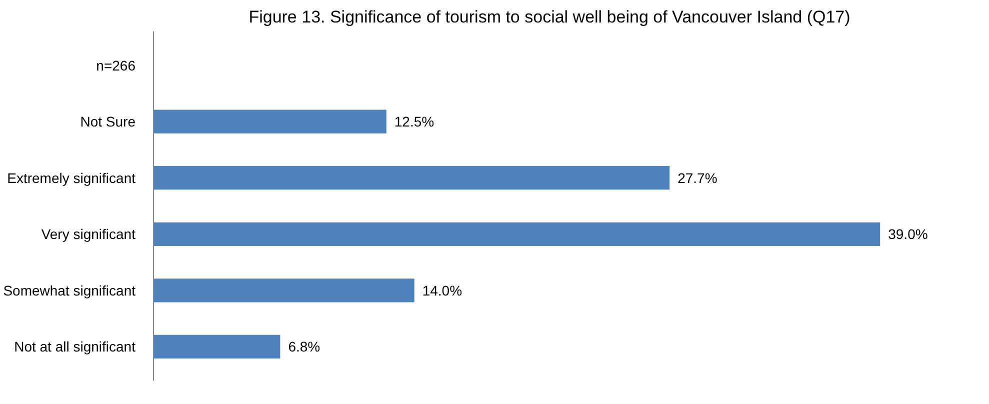  I want to click on data-label: 6.8%, so click(304, 346).